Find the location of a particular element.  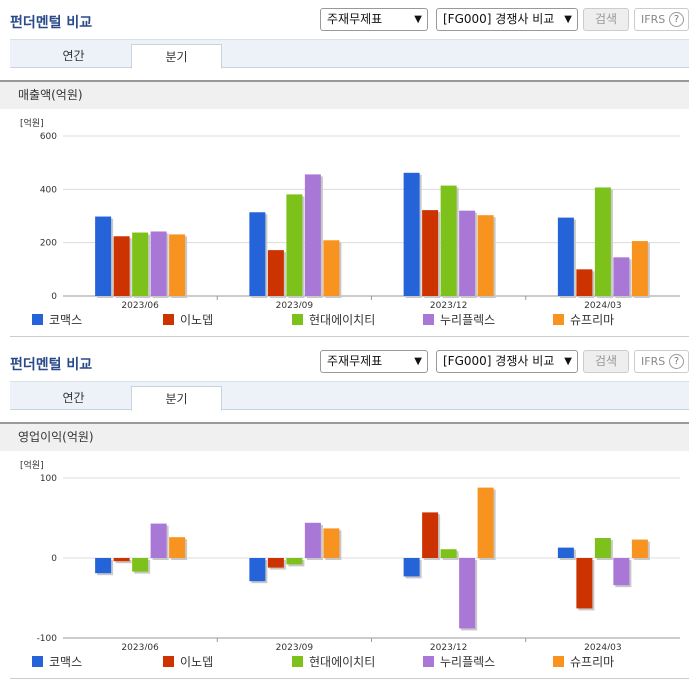

x-tick-label: 2024/03 is located at coordinates (602, 646).